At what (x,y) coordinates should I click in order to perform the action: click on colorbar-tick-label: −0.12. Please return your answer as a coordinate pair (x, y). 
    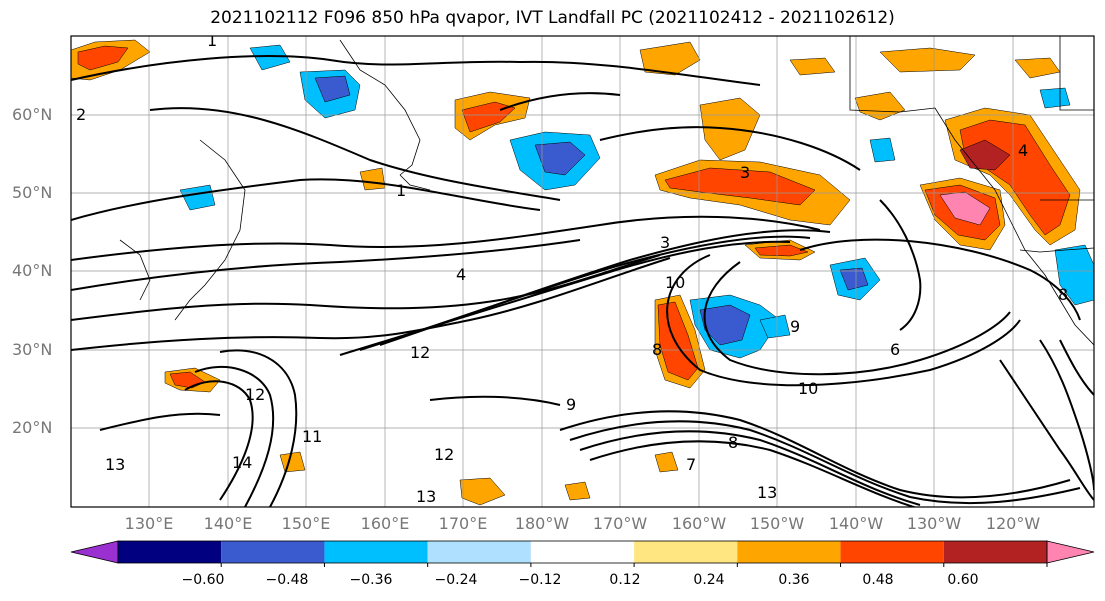
    Looking at the image, I should click on (540, 580).